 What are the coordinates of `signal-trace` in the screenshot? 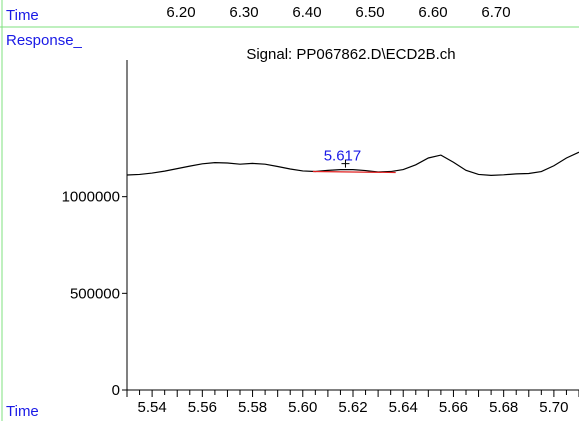 It's located at (352, 164).